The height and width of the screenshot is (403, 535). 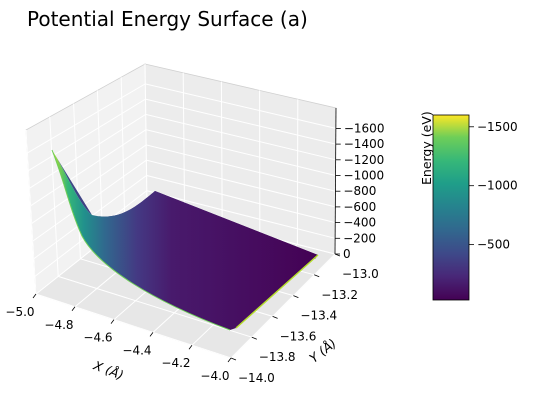 I want to click on y-tick-label: −13.4, so click(x=318, y=316).